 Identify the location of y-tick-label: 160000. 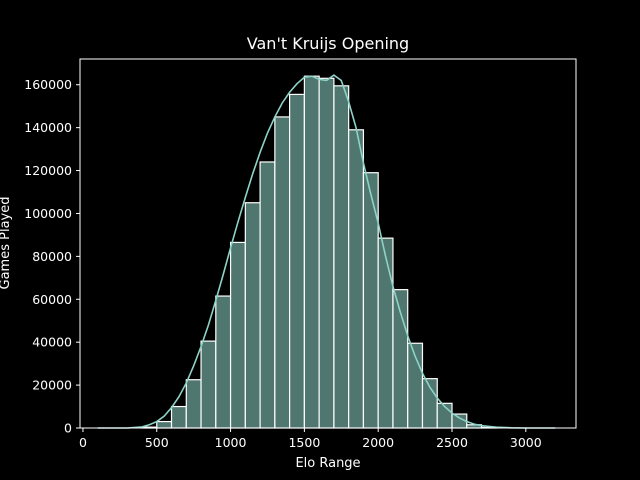
(48, 84).